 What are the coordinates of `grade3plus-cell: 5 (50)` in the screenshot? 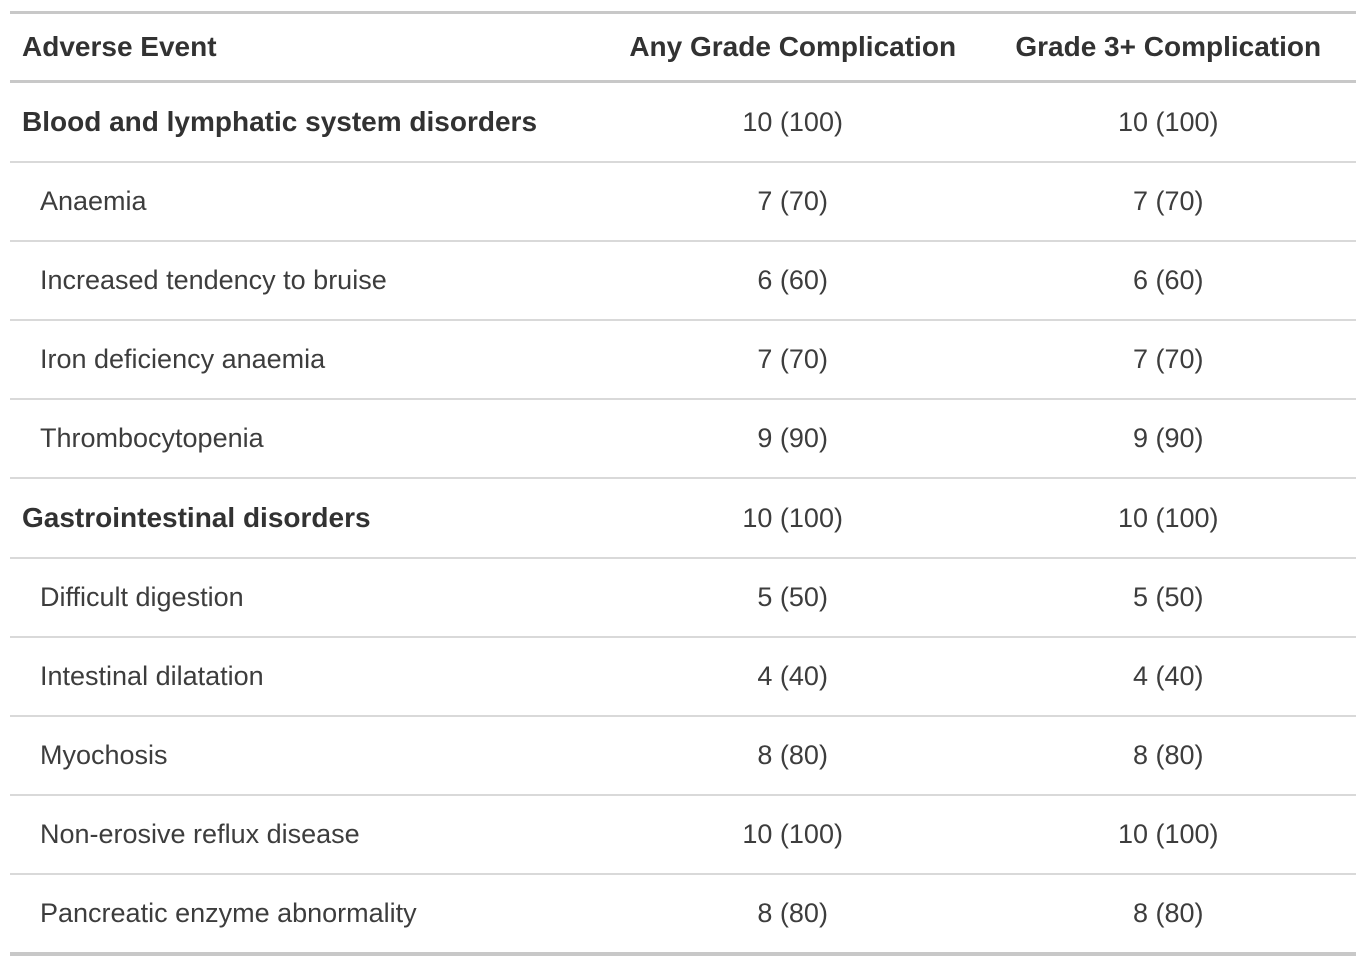 It's located at (1168, 597).